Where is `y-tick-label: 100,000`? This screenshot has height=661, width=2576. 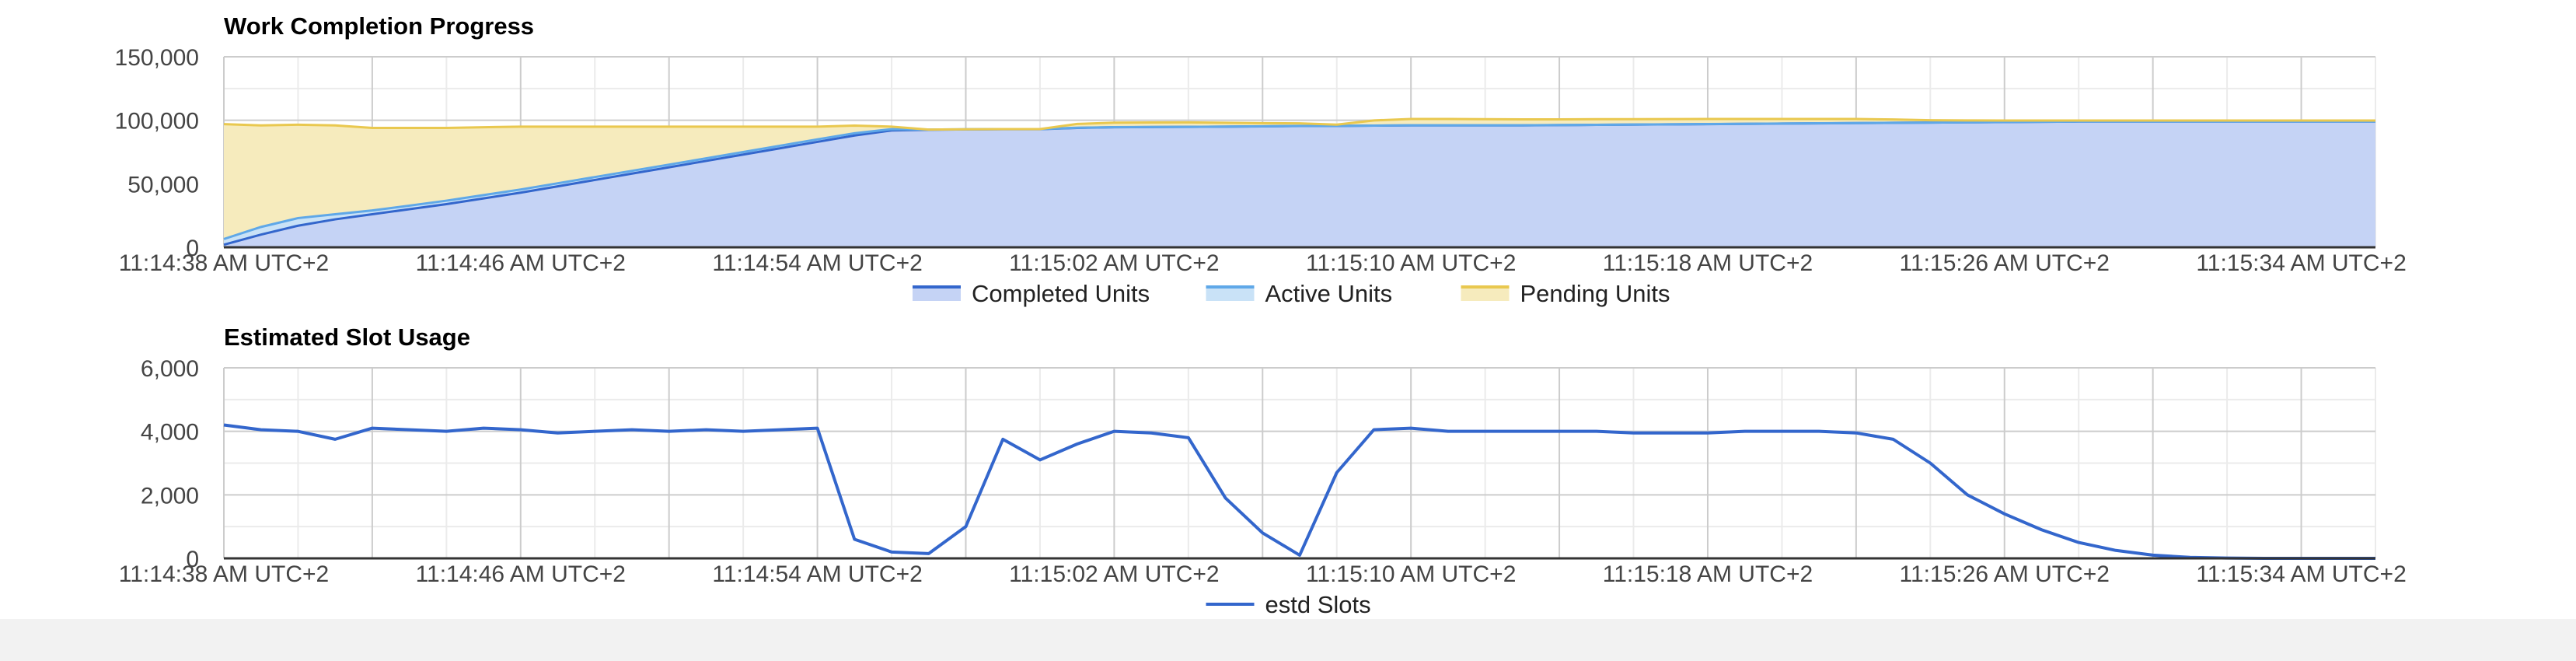 y-tick-label: 100,000 is located at coordinates (157, 122).